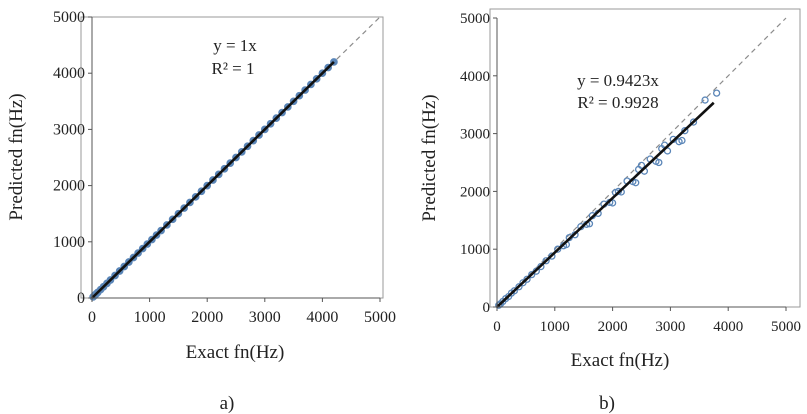  I want to click on panel-a-y-tick-label: 4000, so click(69, 73).